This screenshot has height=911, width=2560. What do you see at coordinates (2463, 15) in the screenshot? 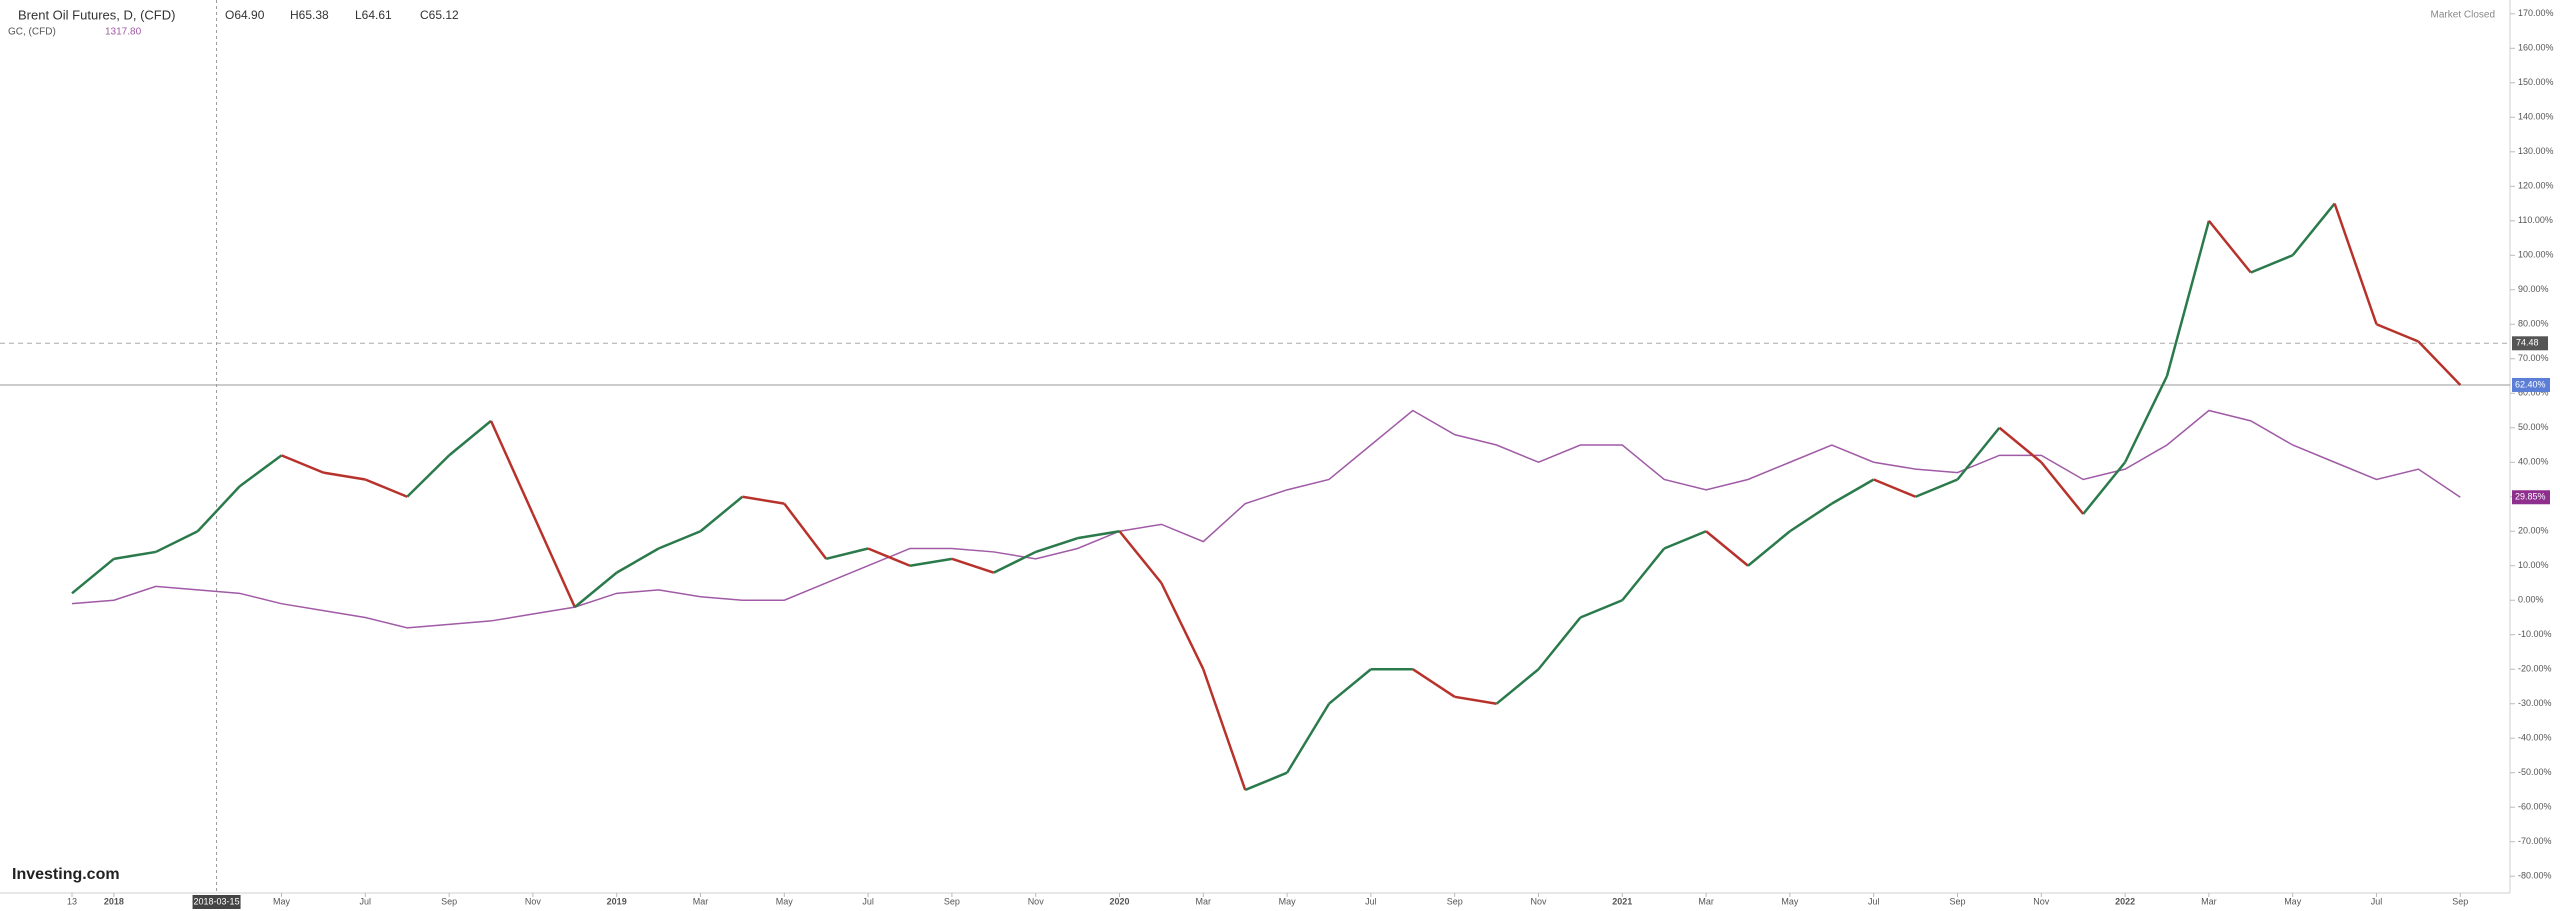
I see `market-status: Market Closed` at bounding box center [2463, 15].